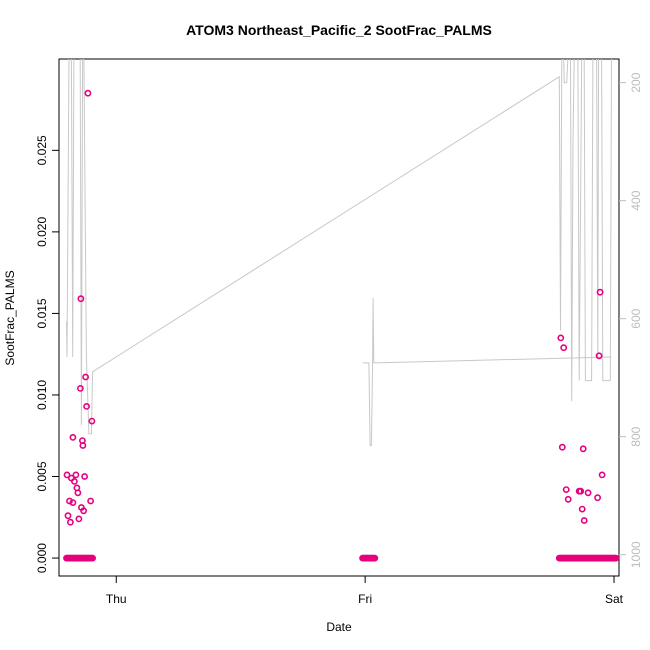 The height and width of the screenshot is (650, 650). Describe the element at coordinates (42, 395) in the screenshot. I see `y-tick-label: 0.010` at that location.